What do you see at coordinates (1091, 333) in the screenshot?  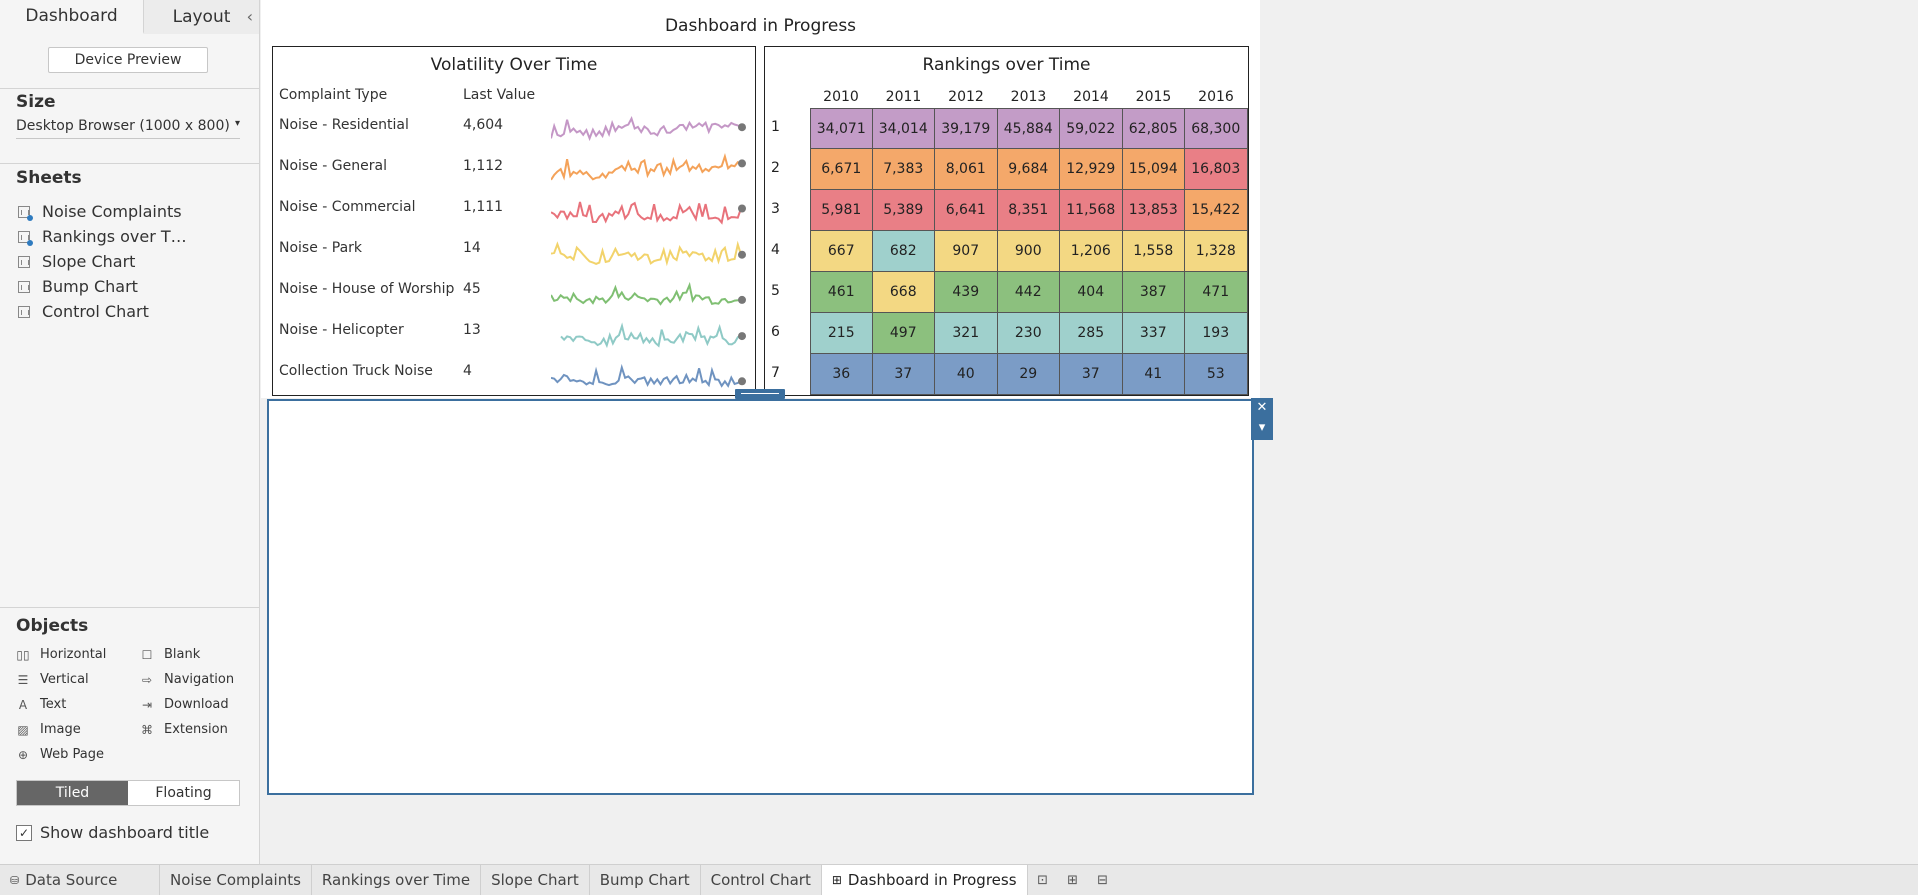 I see `ranking-cell: 285` at bounding box center [1091, 333].